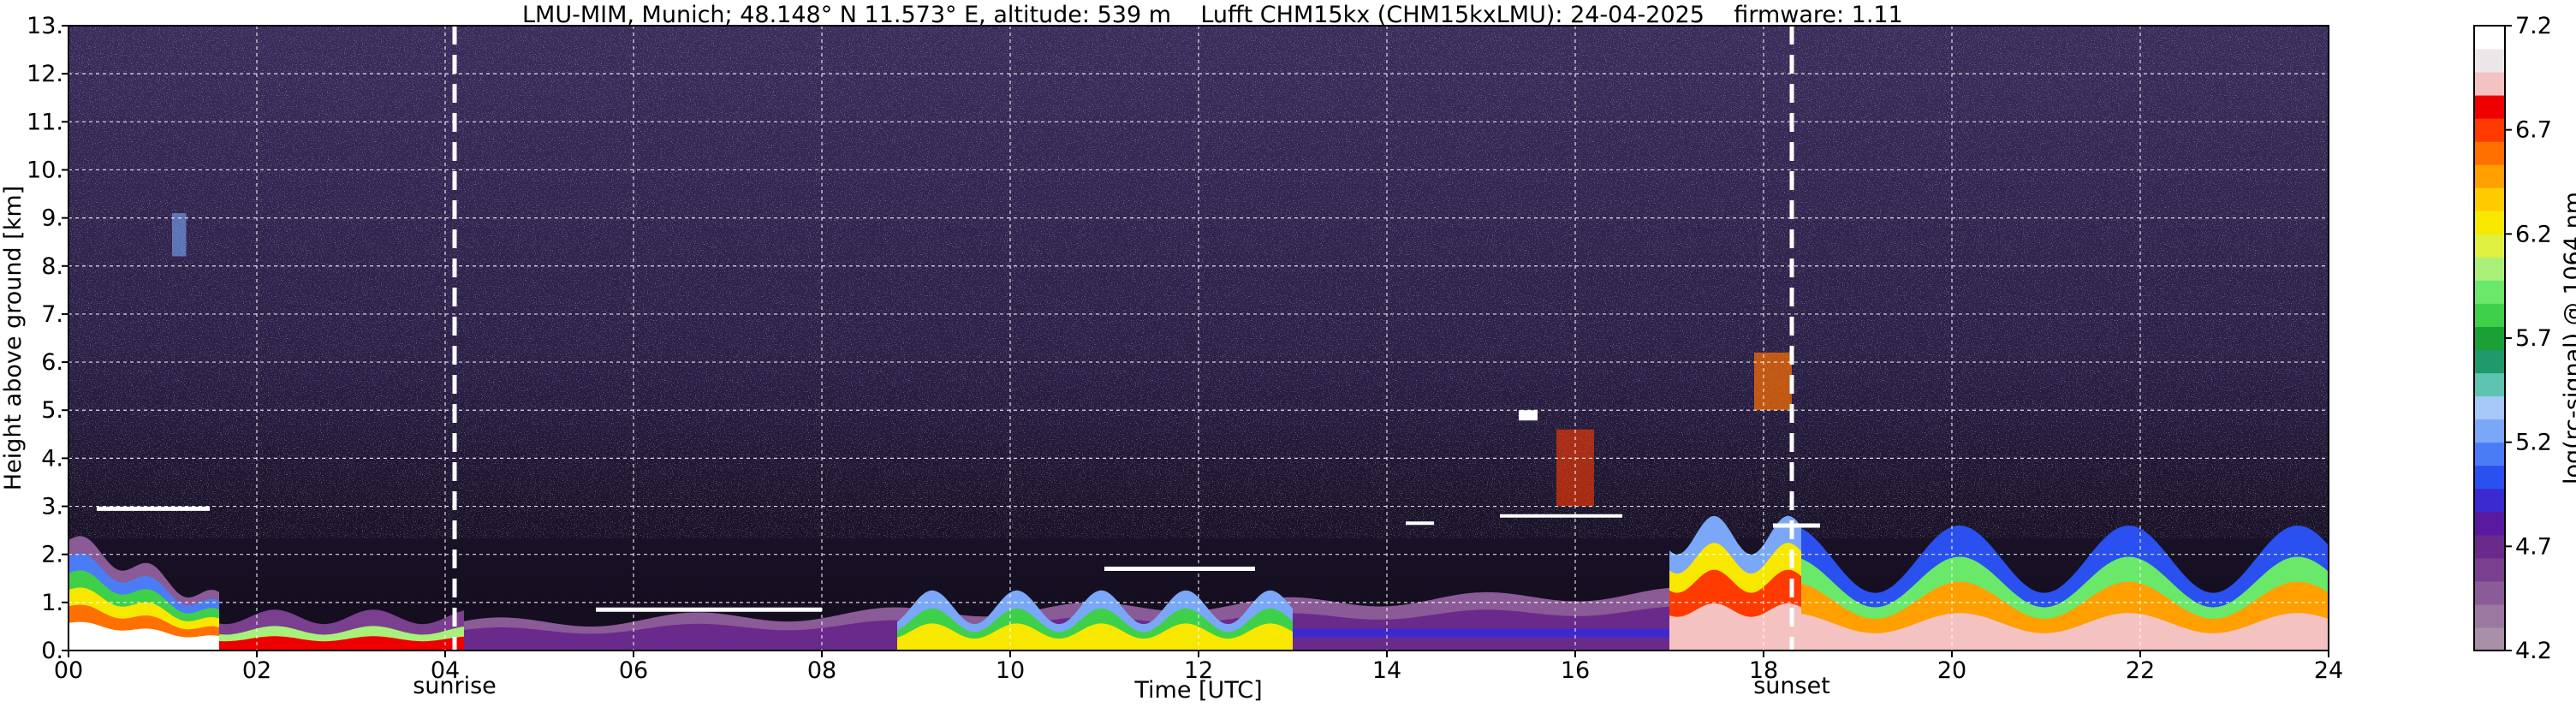 Image resolution: width=2576 pixels, height=707 pixels. Describe the element at coordinates (52, 555) in the screenshot. I see `y-tick-label-2: 2.` at that location.